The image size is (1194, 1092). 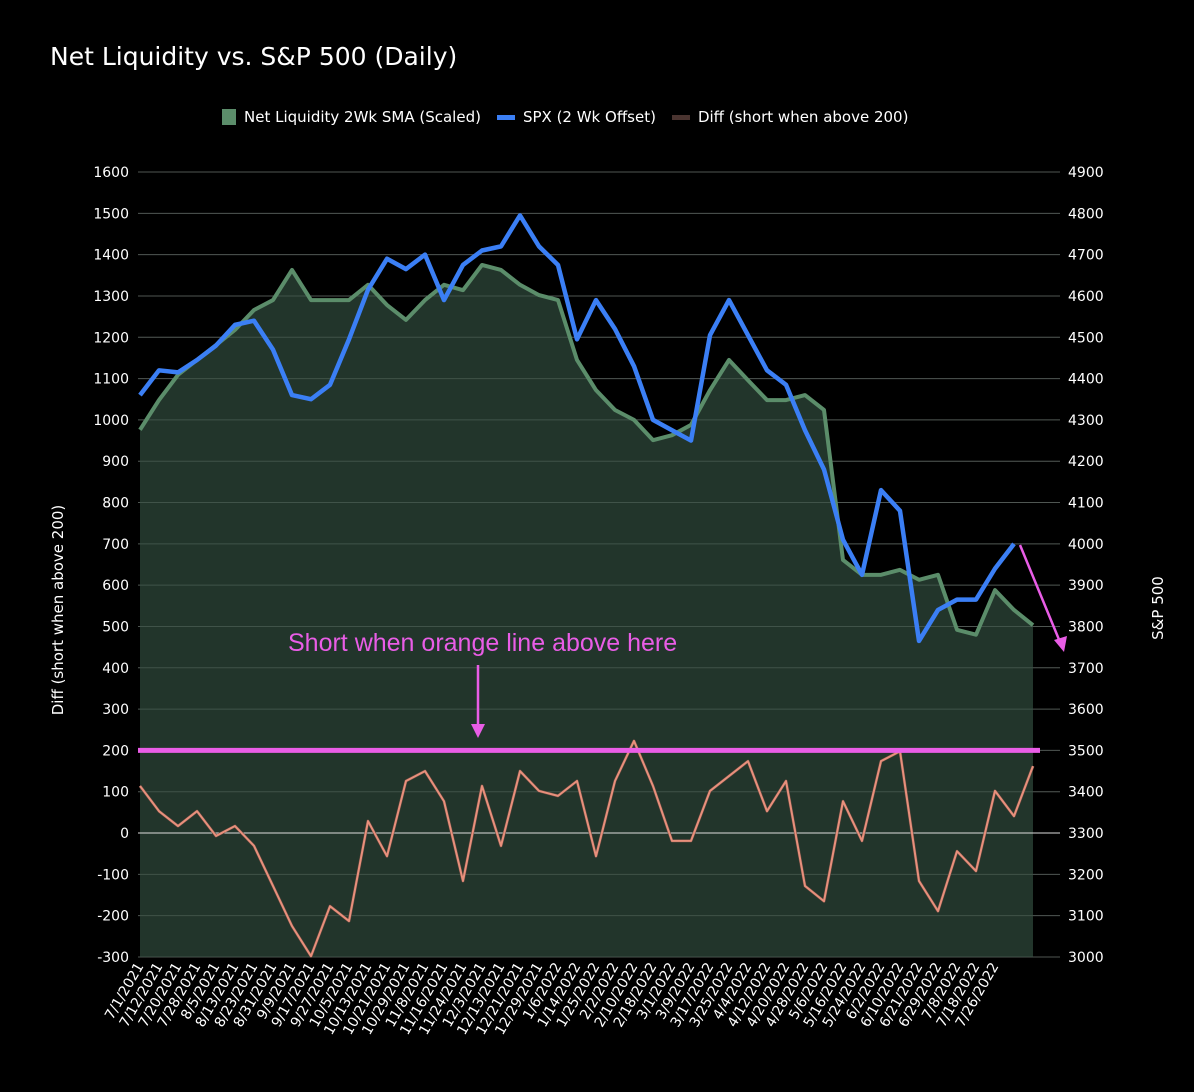 What do you see at coordinates (1086, 462) in the screenshot?
I see `y-tick-right: 4200` at bounding box center [1086, 462].